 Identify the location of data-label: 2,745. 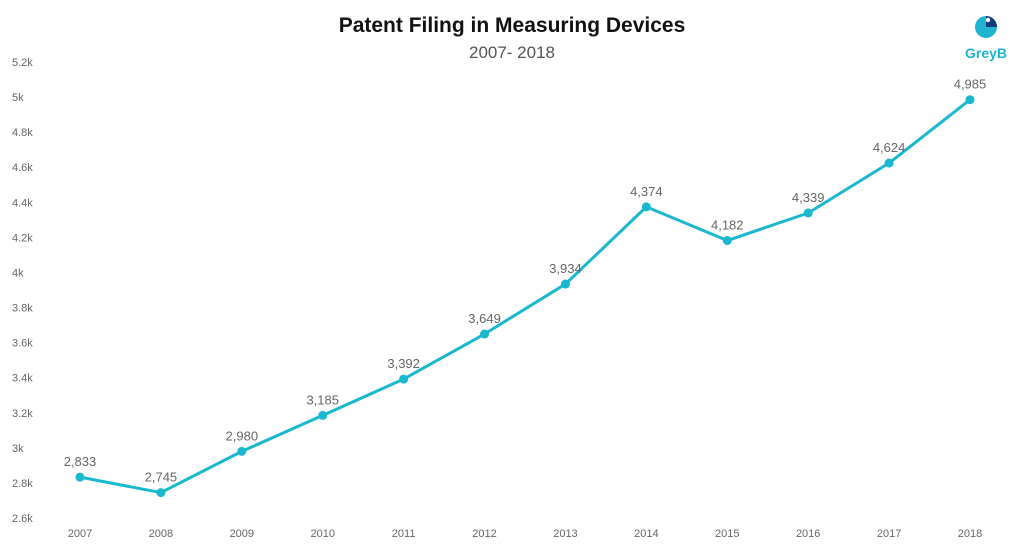
(161, 477).